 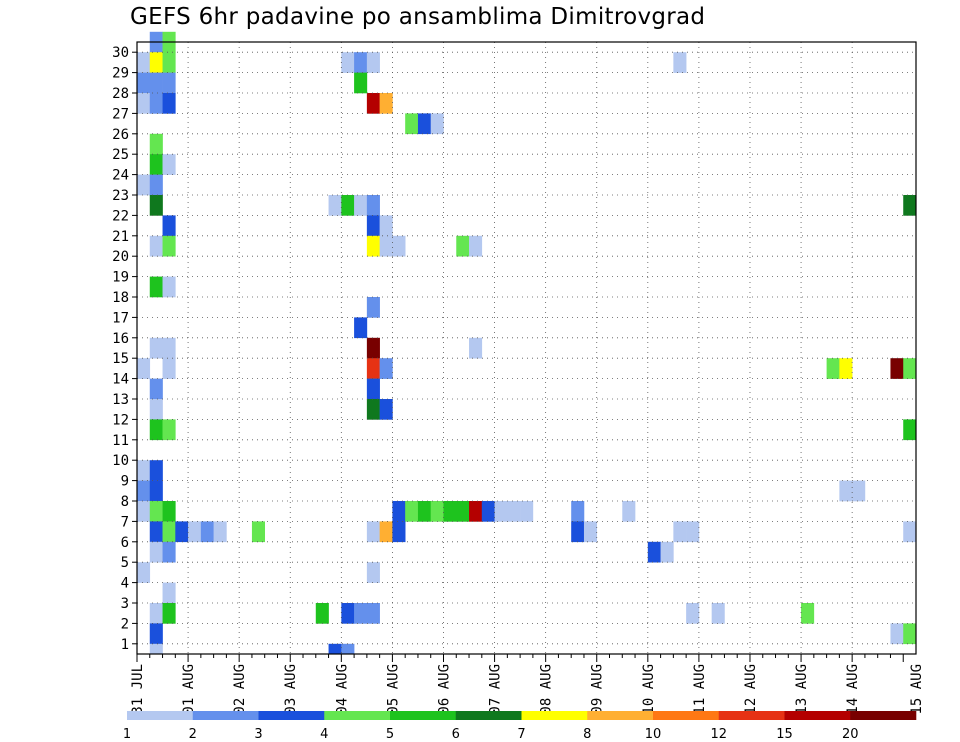 What do you see at coordinates (189, 689) in the screenshot?
I see `x-tick-label: 01 AUG` at bounding box center [189, 689].